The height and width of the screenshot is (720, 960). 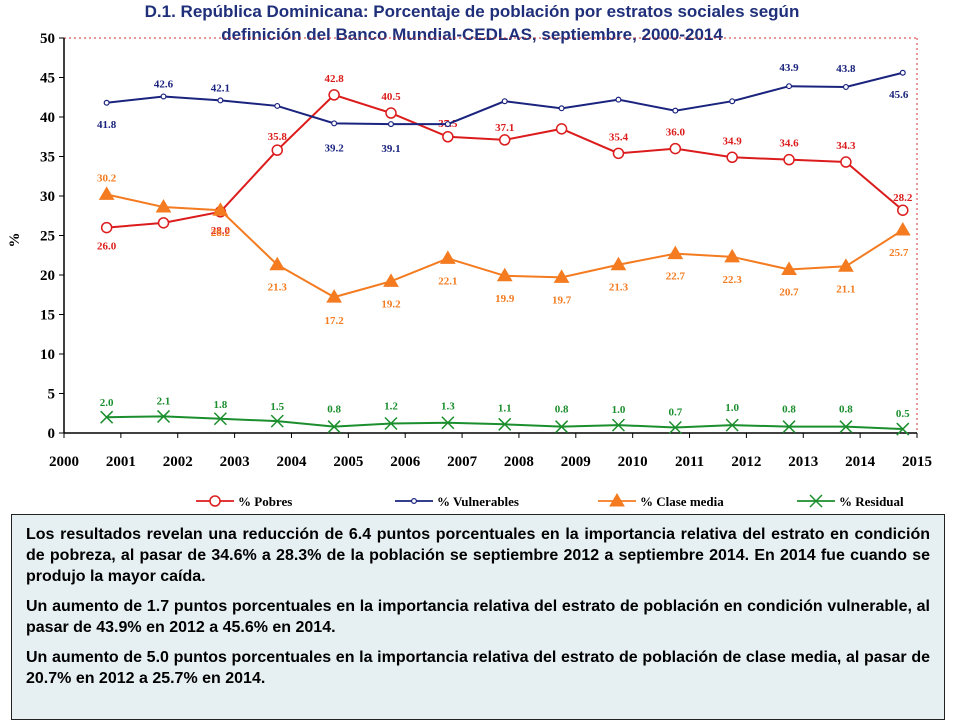 What do you see at coordinates (107, 247) in the screenshot?
I see `data-label-pobres: 26.0` at bounding box center [107, 247].